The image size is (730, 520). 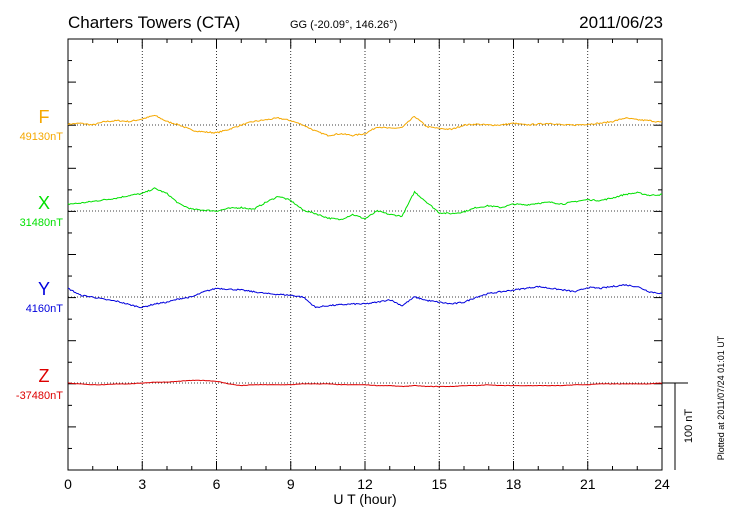 I want to click on x-axis-label: U T (hour), so click(x=364, y=499).